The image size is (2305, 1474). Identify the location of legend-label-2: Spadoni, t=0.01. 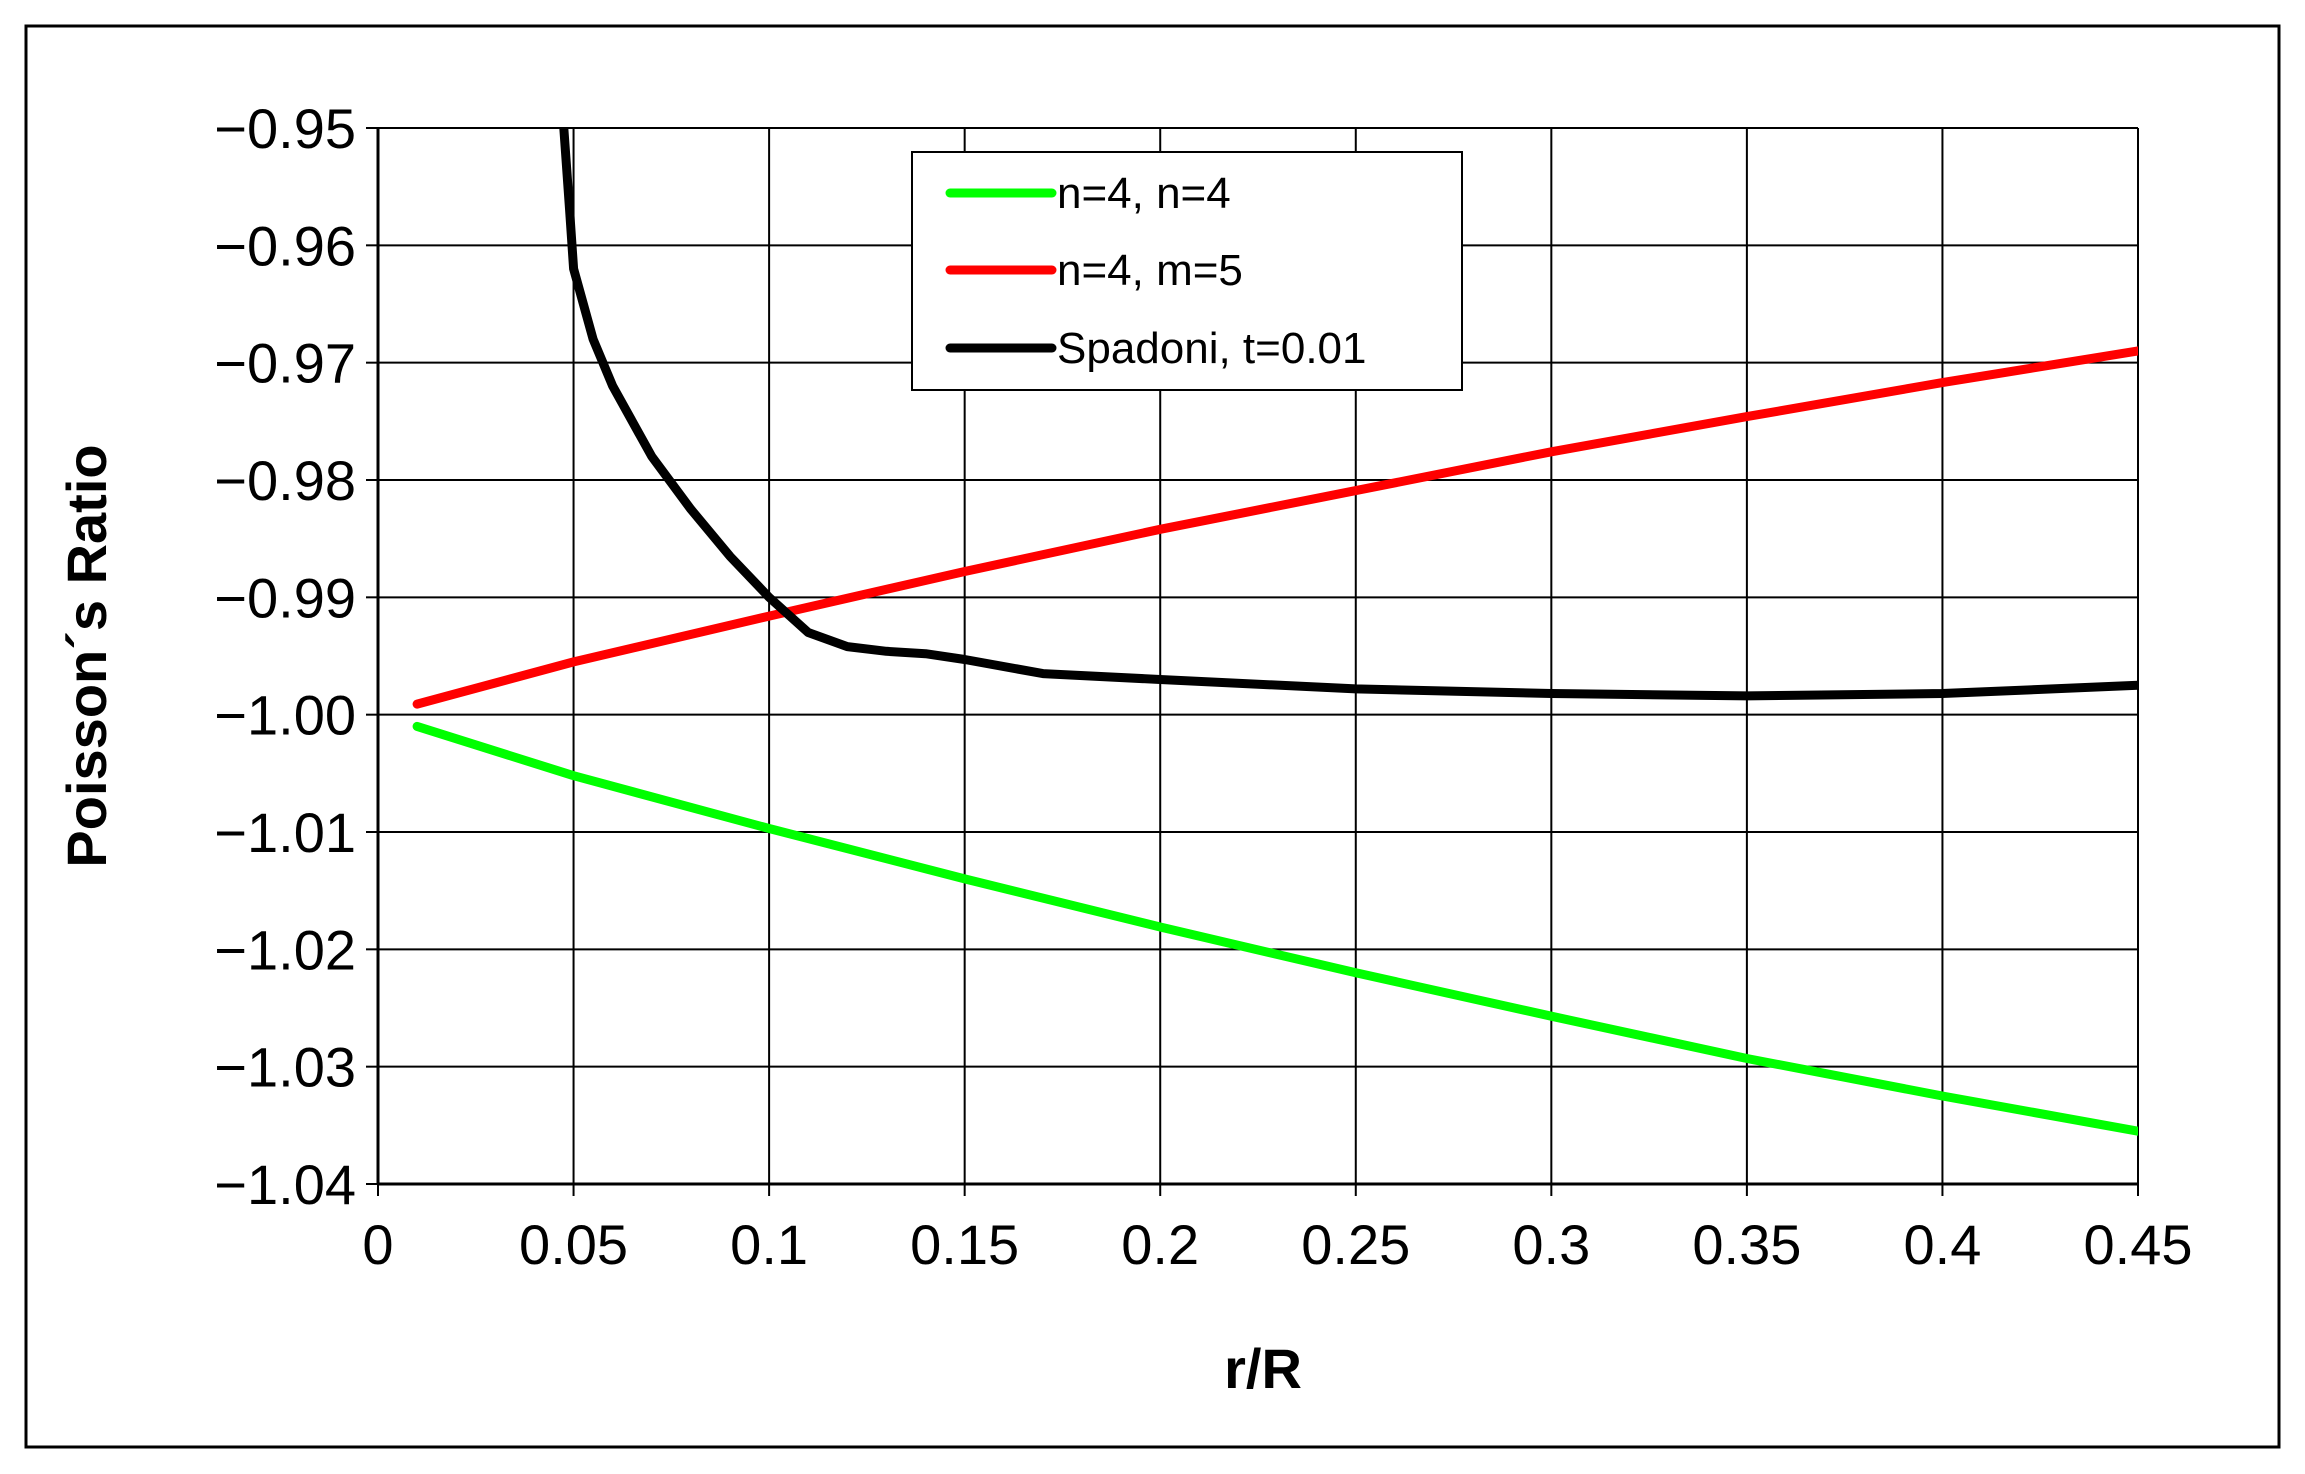
(1211, 348).